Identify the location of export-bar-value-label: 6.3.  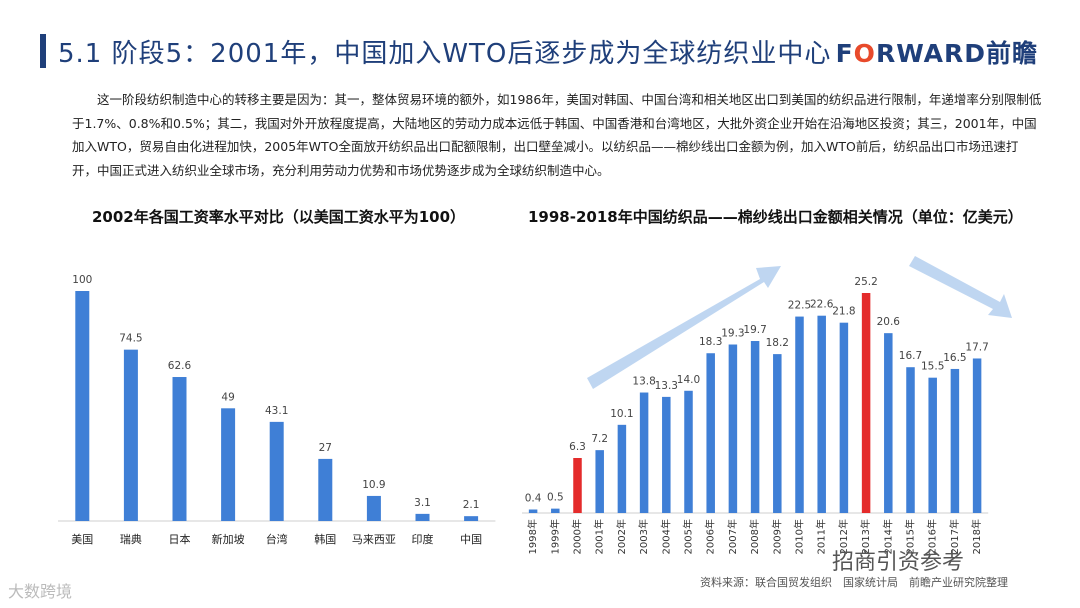
(577, 447).